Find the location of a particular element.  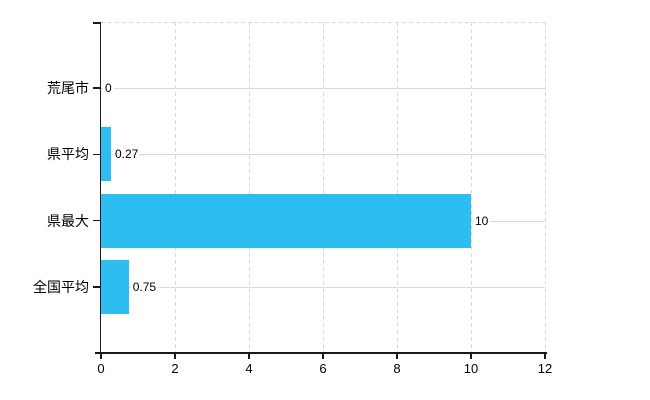

x-tick-label: 2 is located at coordinates (175, 368).